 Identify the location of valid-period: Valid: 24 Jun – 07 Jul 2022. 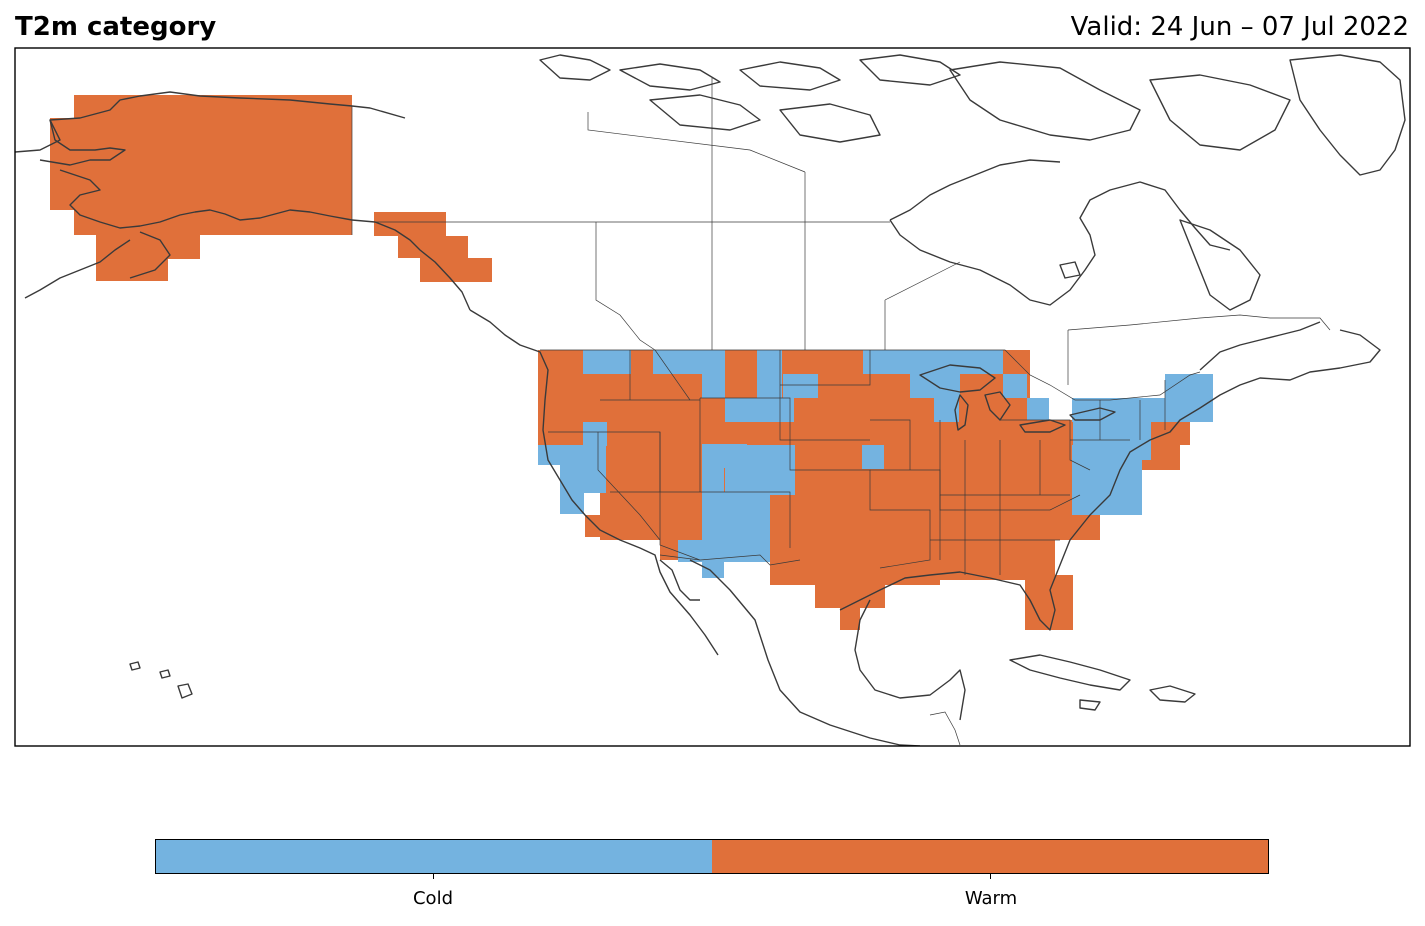
(1239, 27).